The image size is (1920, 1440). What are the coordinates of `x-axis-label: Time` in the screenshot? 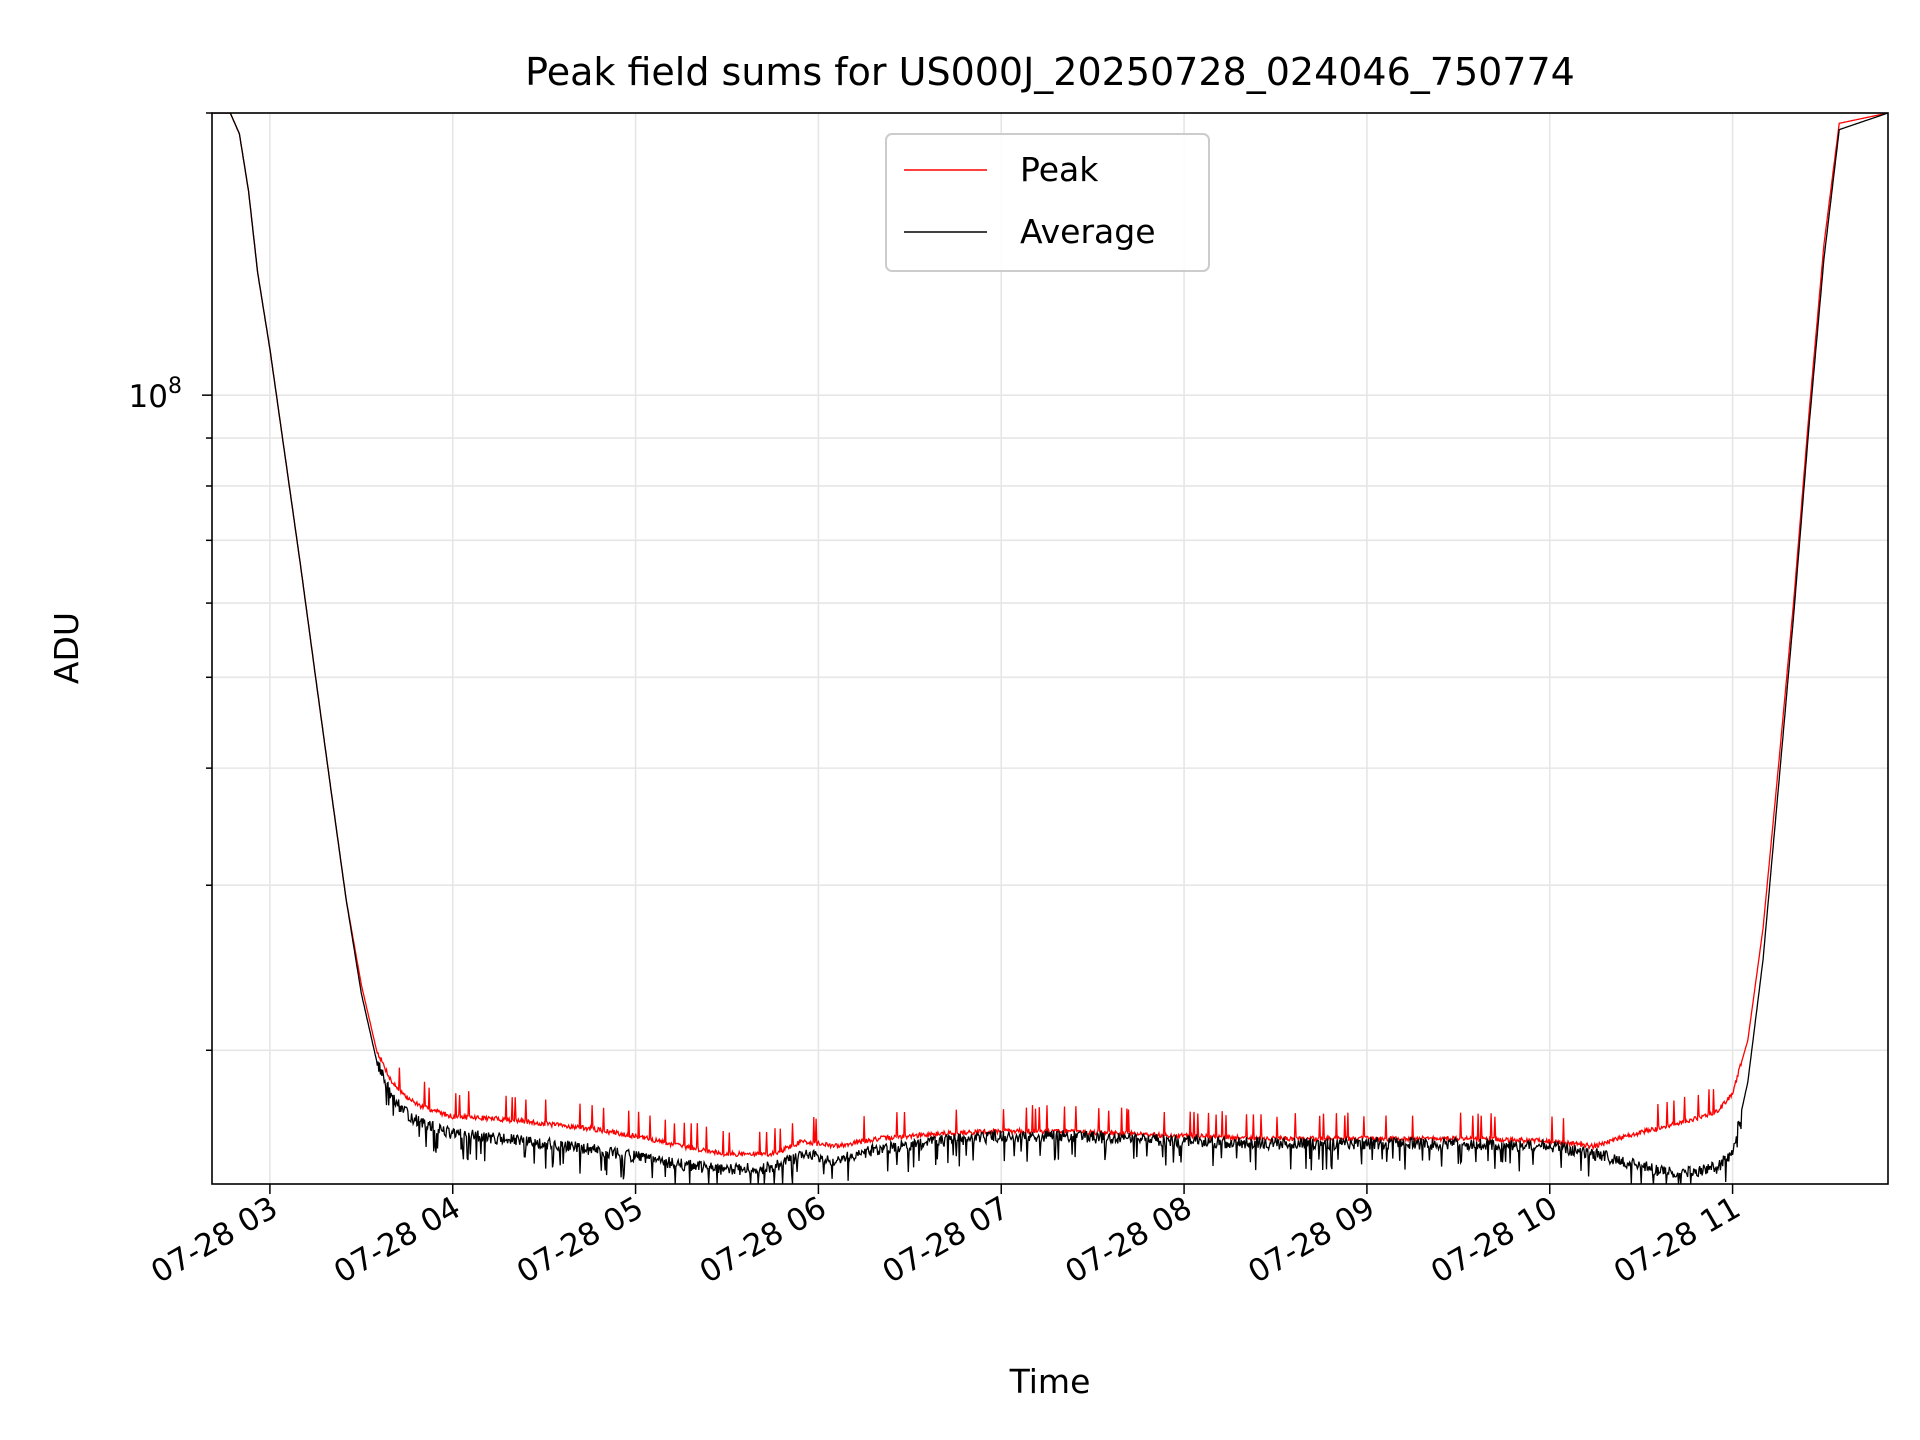 It's located at (1050, 1381).